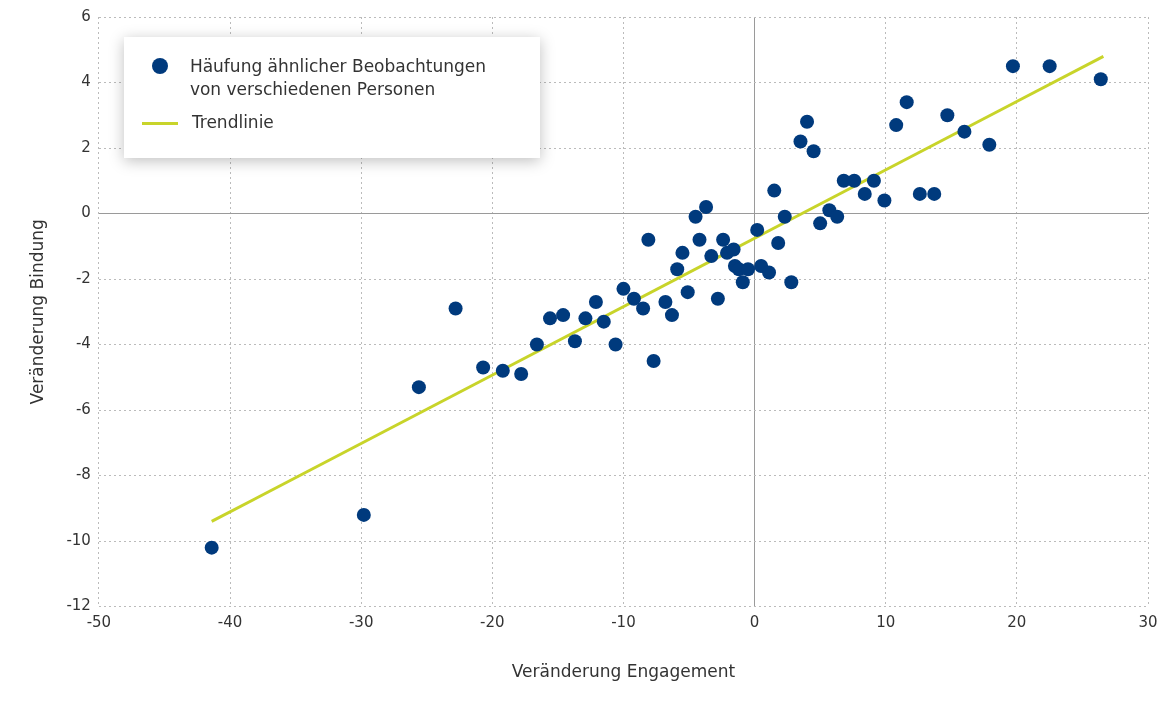 The height and width of the screenshot is (709, 1172). What do you see at coordinates (86, 212) in the screenshot?
I see `y-tick-label: 0` at bounding box center [86, 212].